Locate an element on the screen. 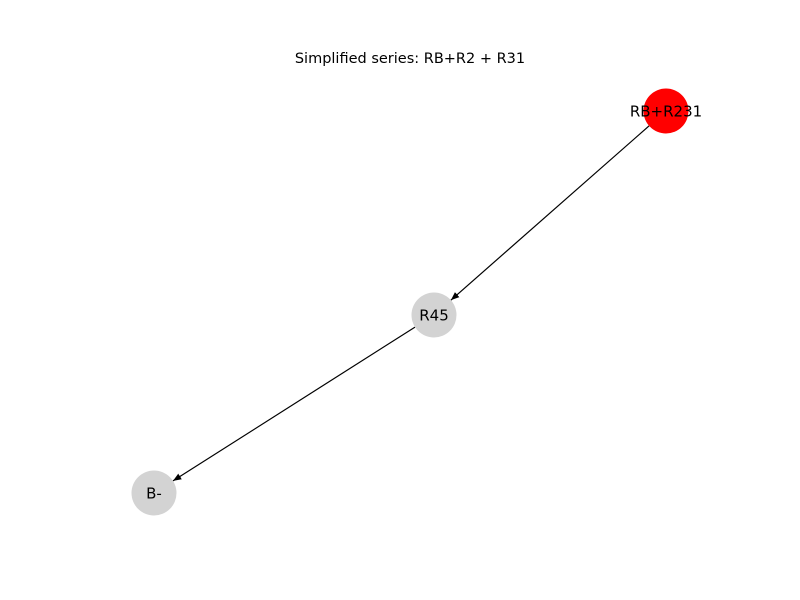 The width and height of the screenshot is (800, 600). node-r45-circle is located at coordinates (434, 315).